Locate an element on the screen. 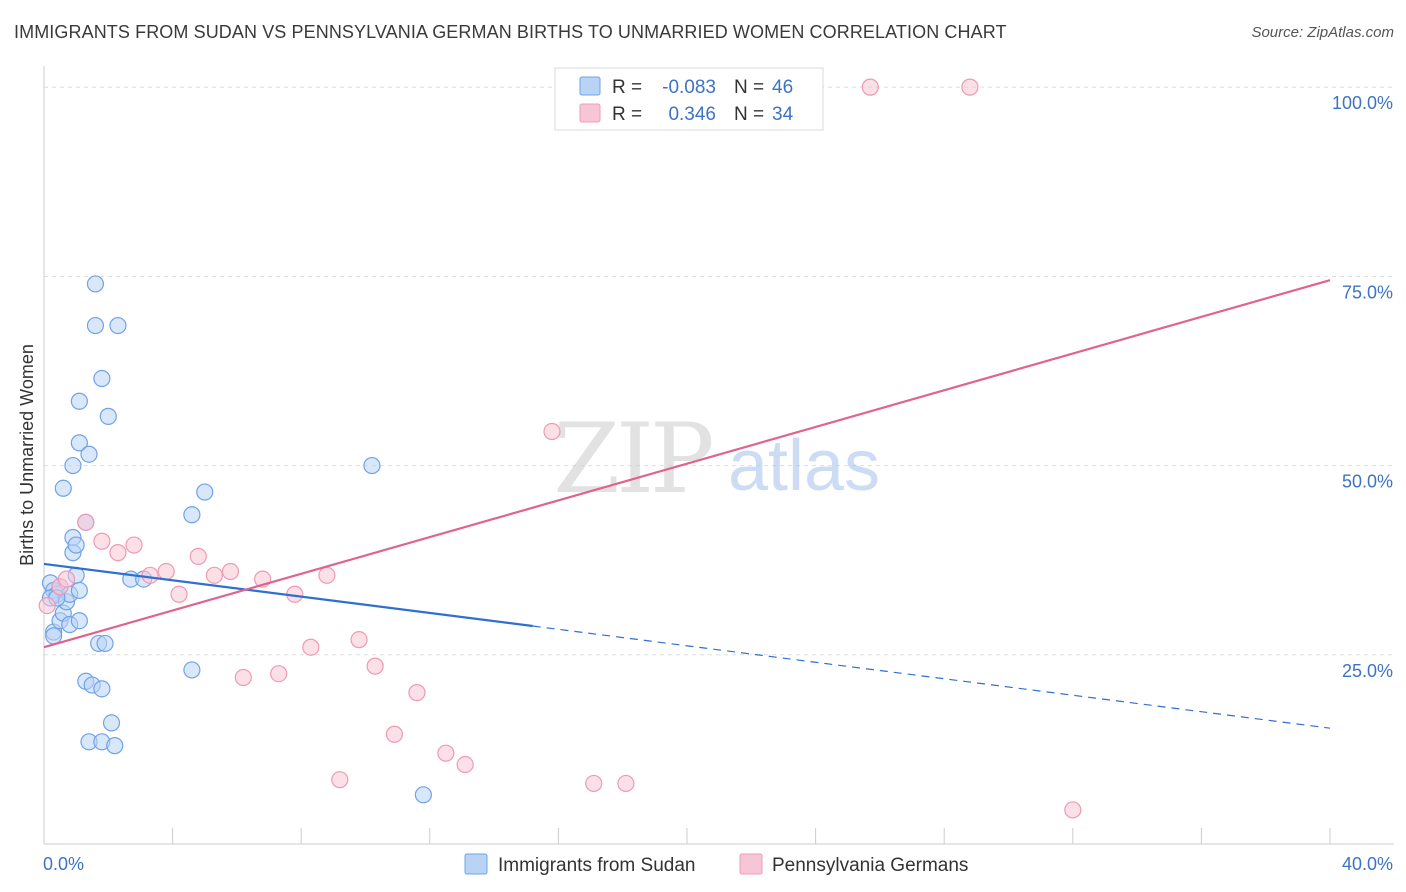  legend-n-label-2: N = is located at coordinates (749, 114).